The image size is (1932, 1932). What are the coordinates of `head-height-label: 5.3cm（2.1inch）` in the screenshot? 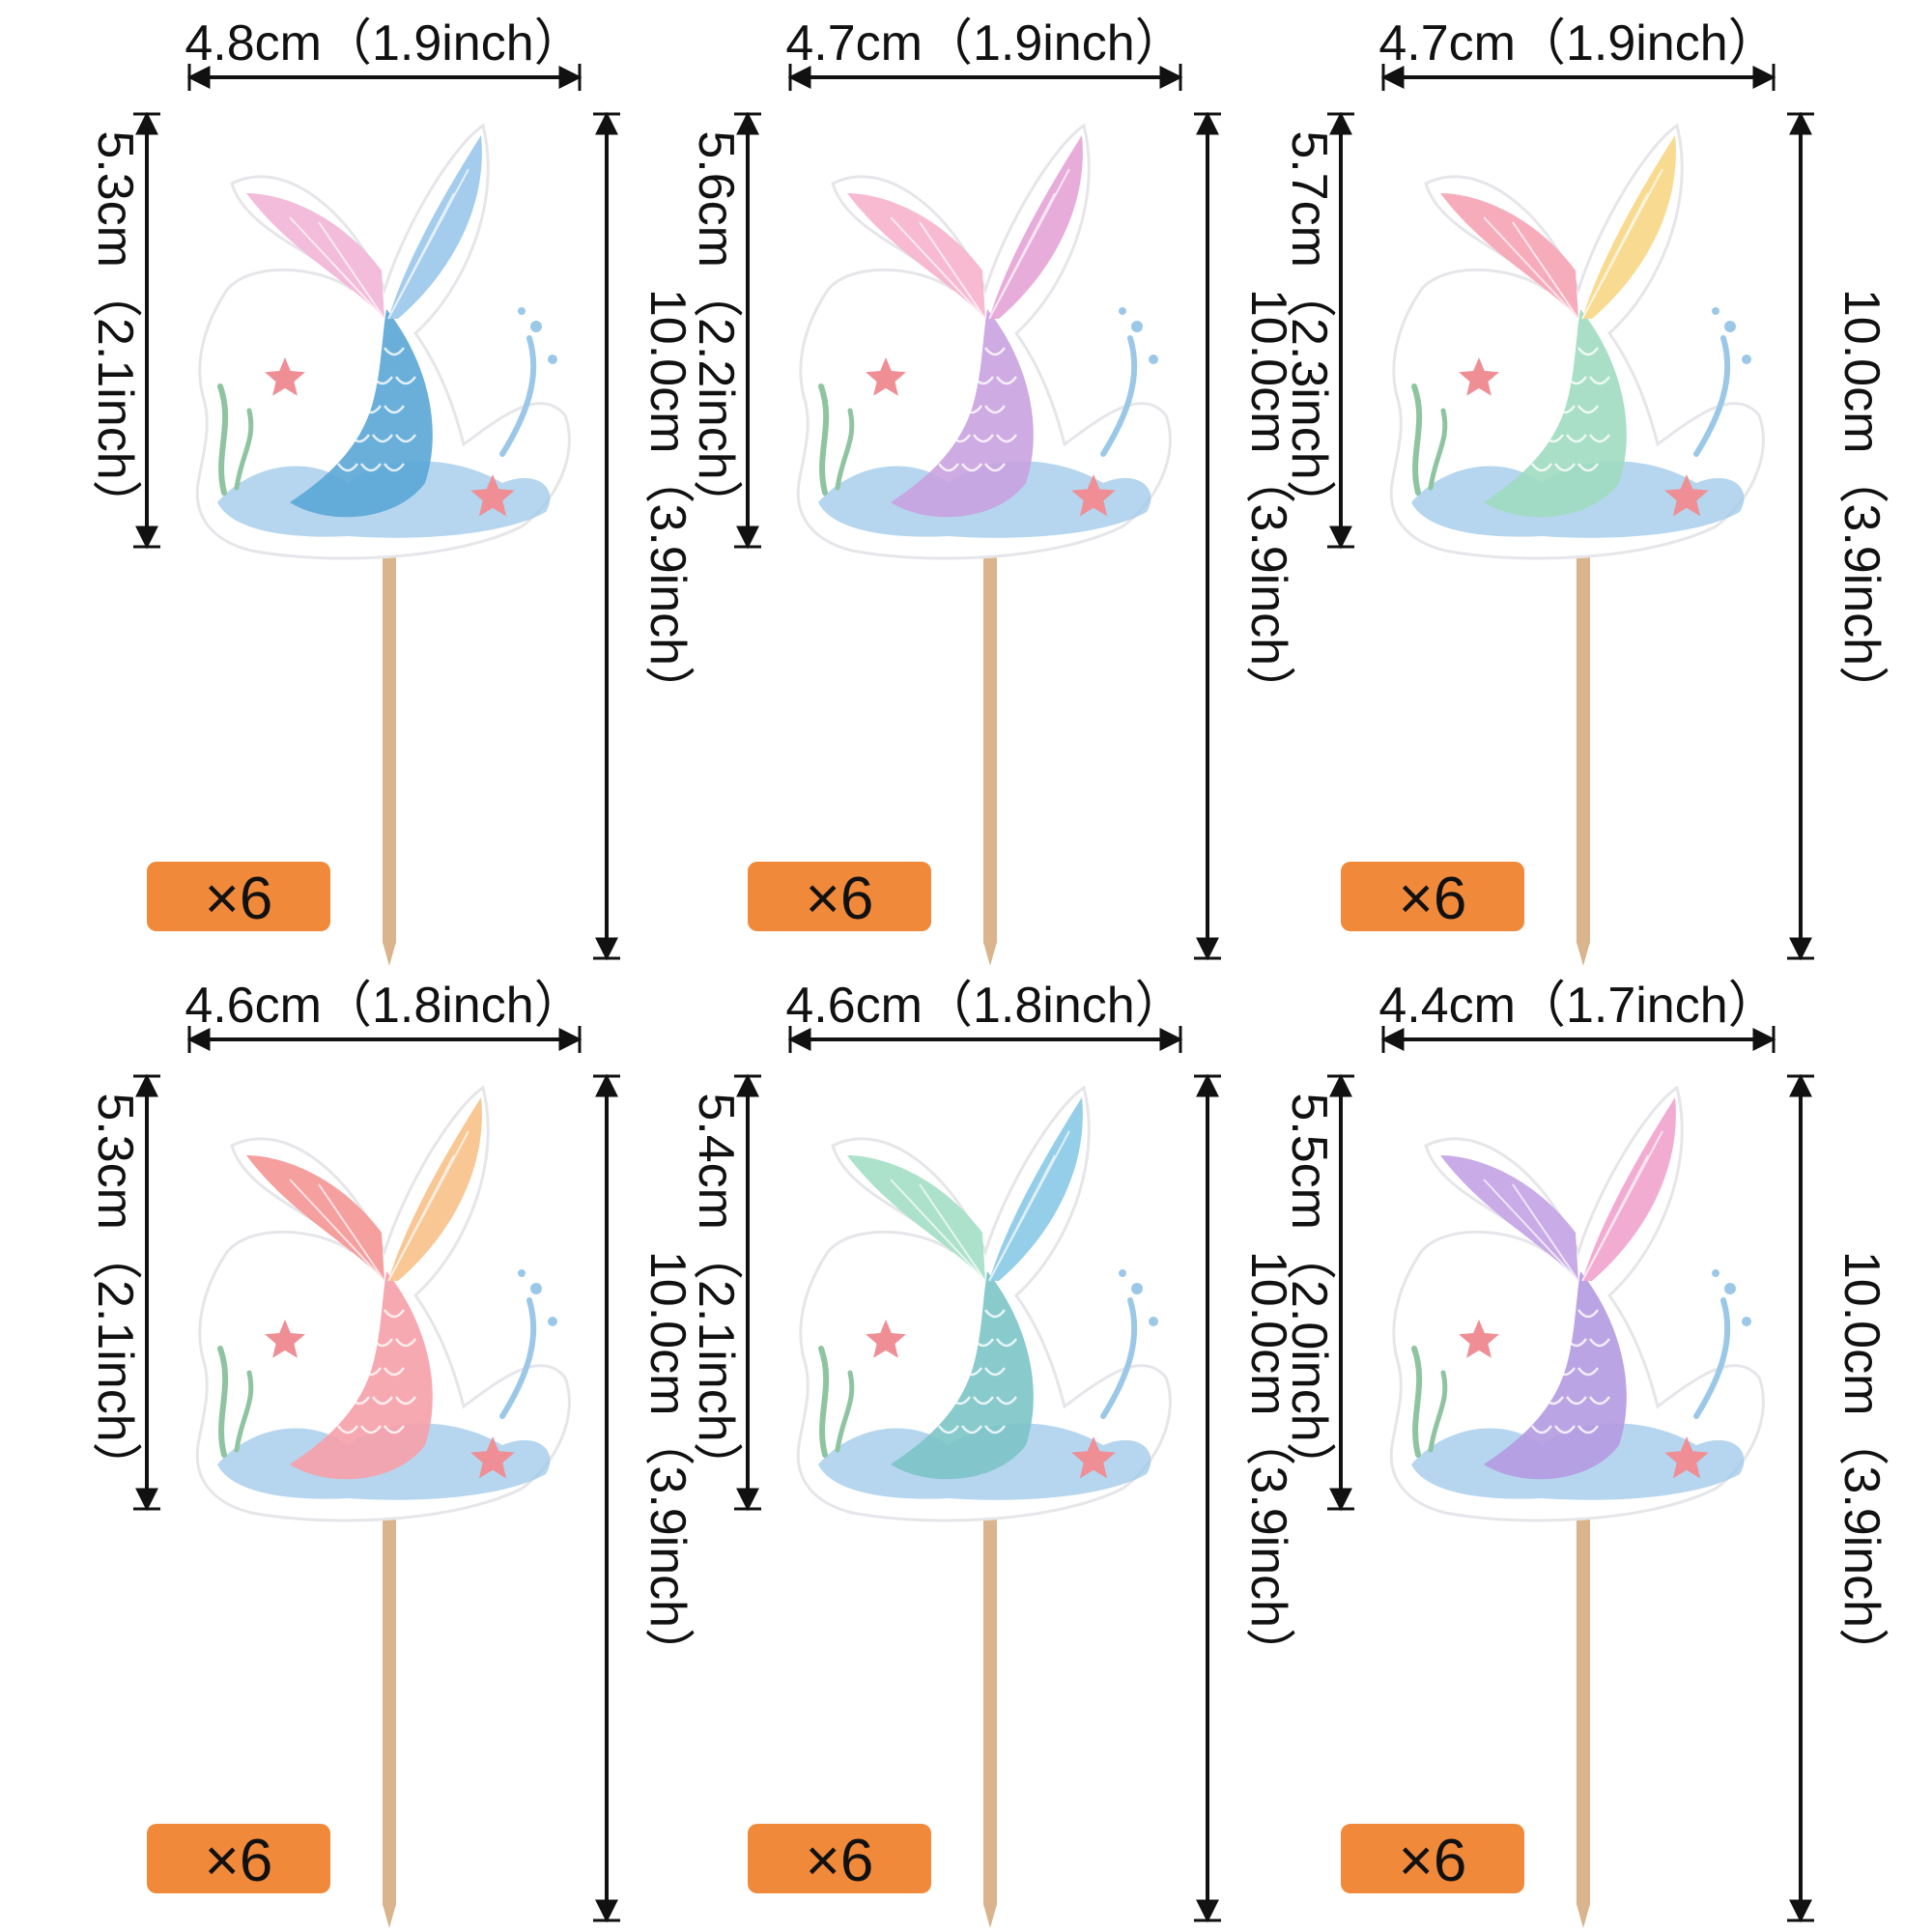 It's located at (115, 1292).